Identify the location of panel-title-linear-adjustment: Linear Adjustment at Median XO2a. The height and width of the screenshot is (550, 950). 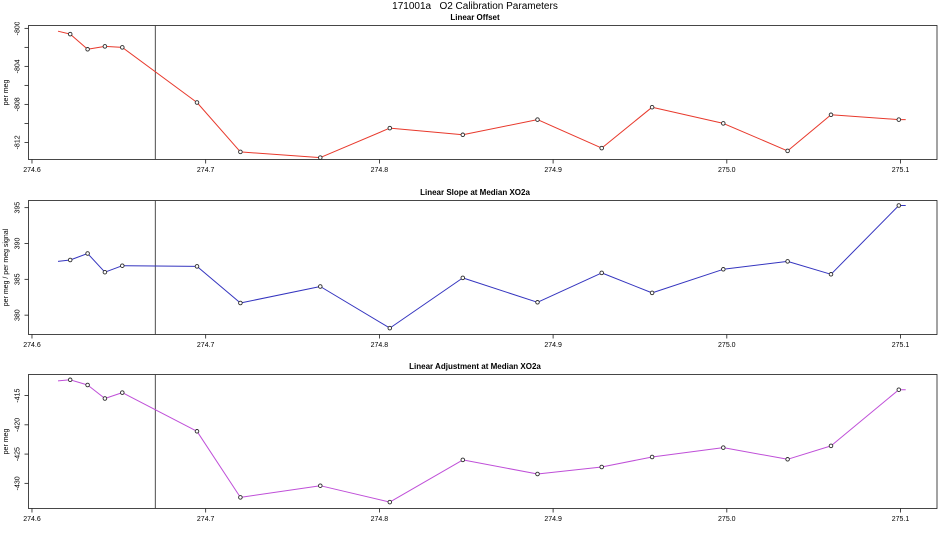
(475, 366).